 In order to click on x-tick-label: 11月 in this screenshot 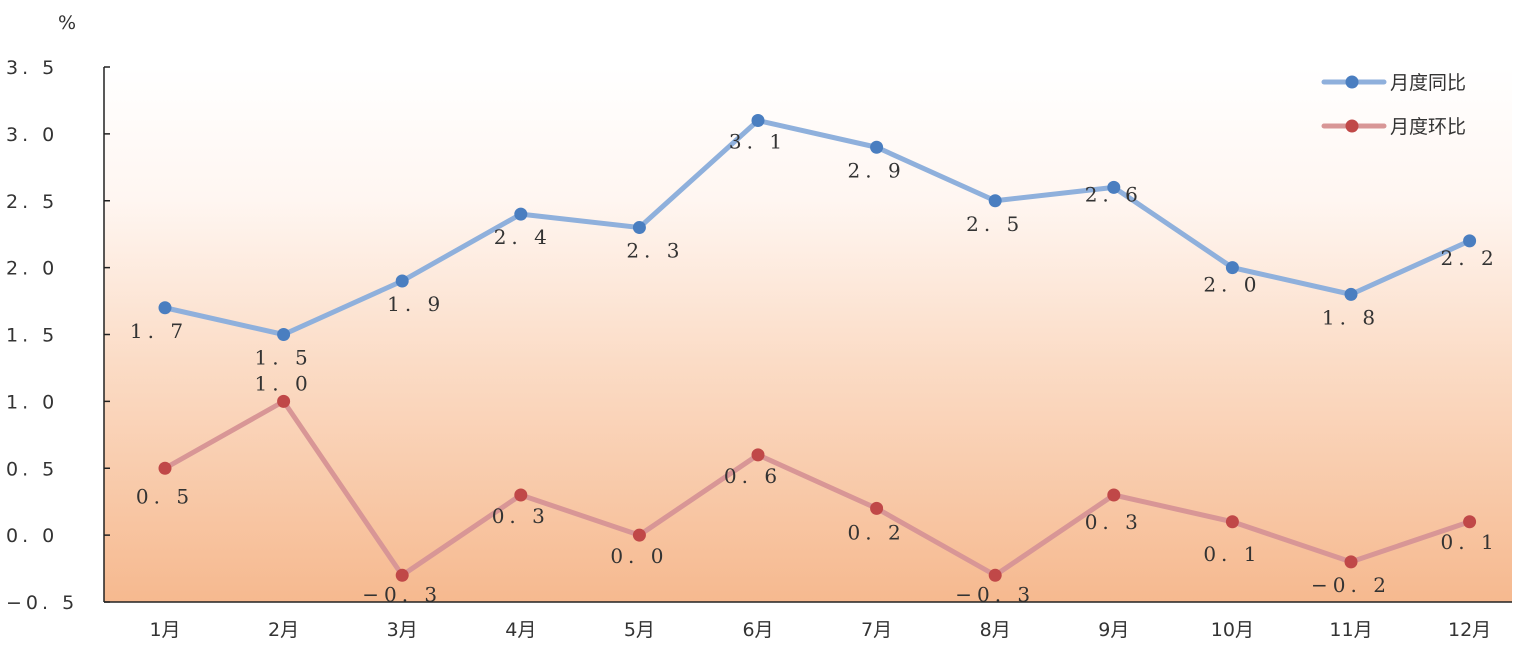, I will do `click(1350, 630)`.